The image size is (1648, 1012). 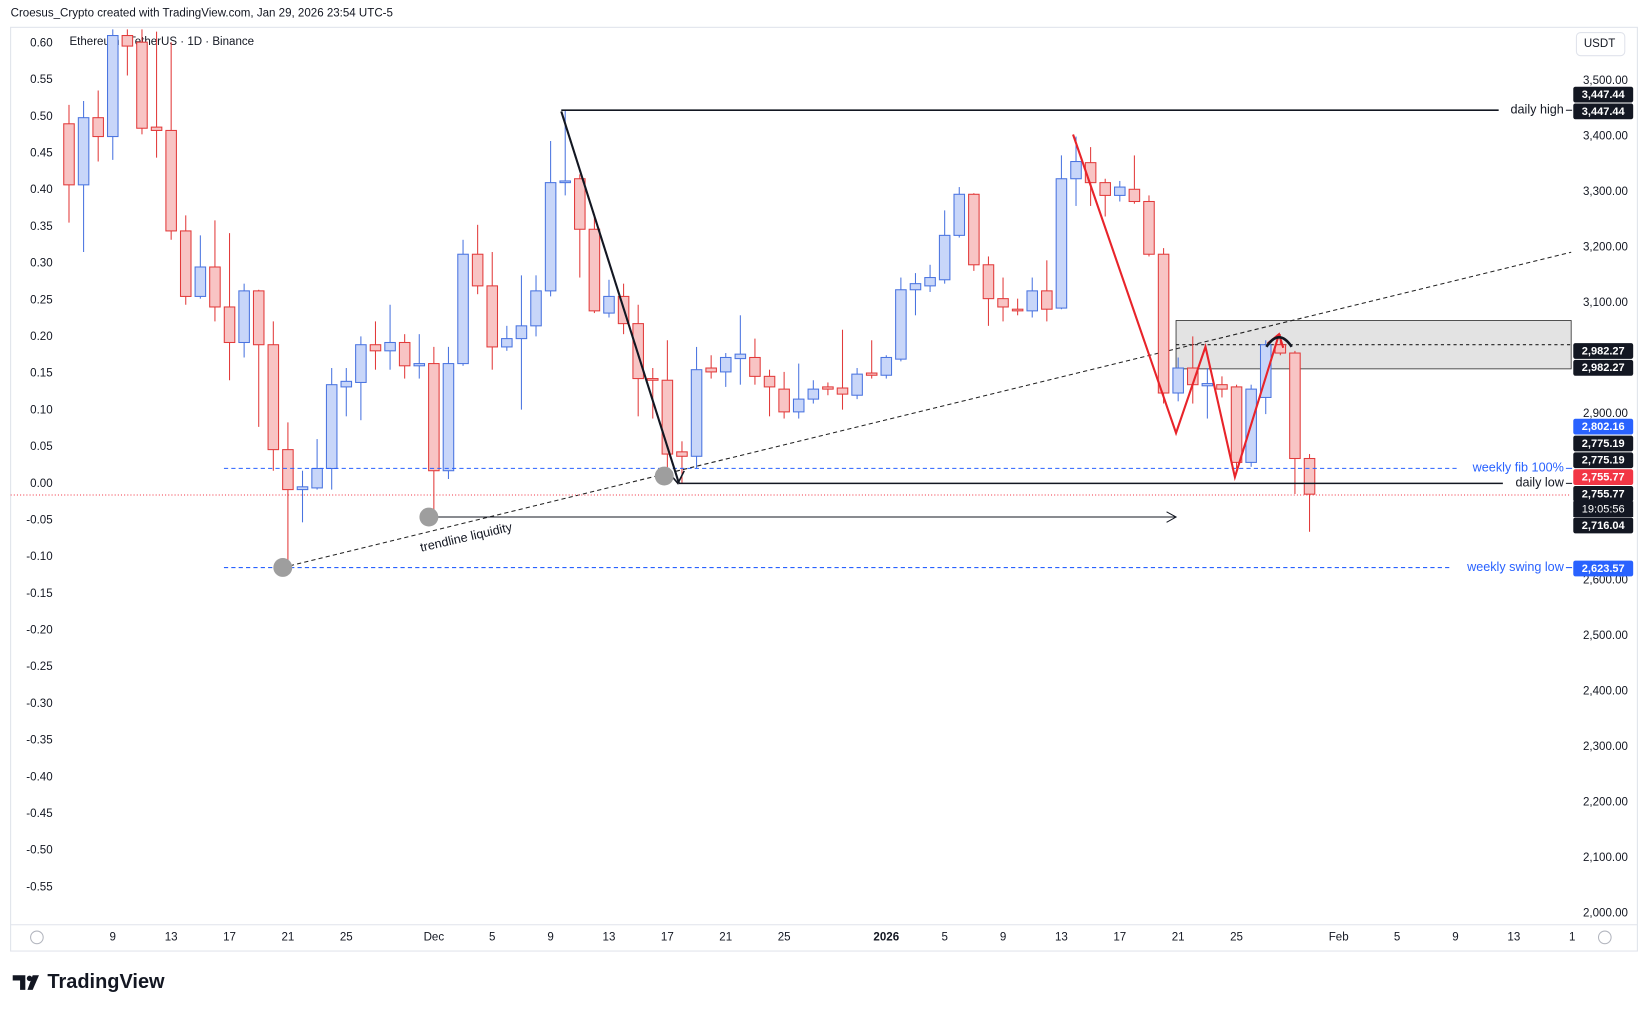 I want to click on y2-tick-label: -0.20, so click(x=39, y=631).